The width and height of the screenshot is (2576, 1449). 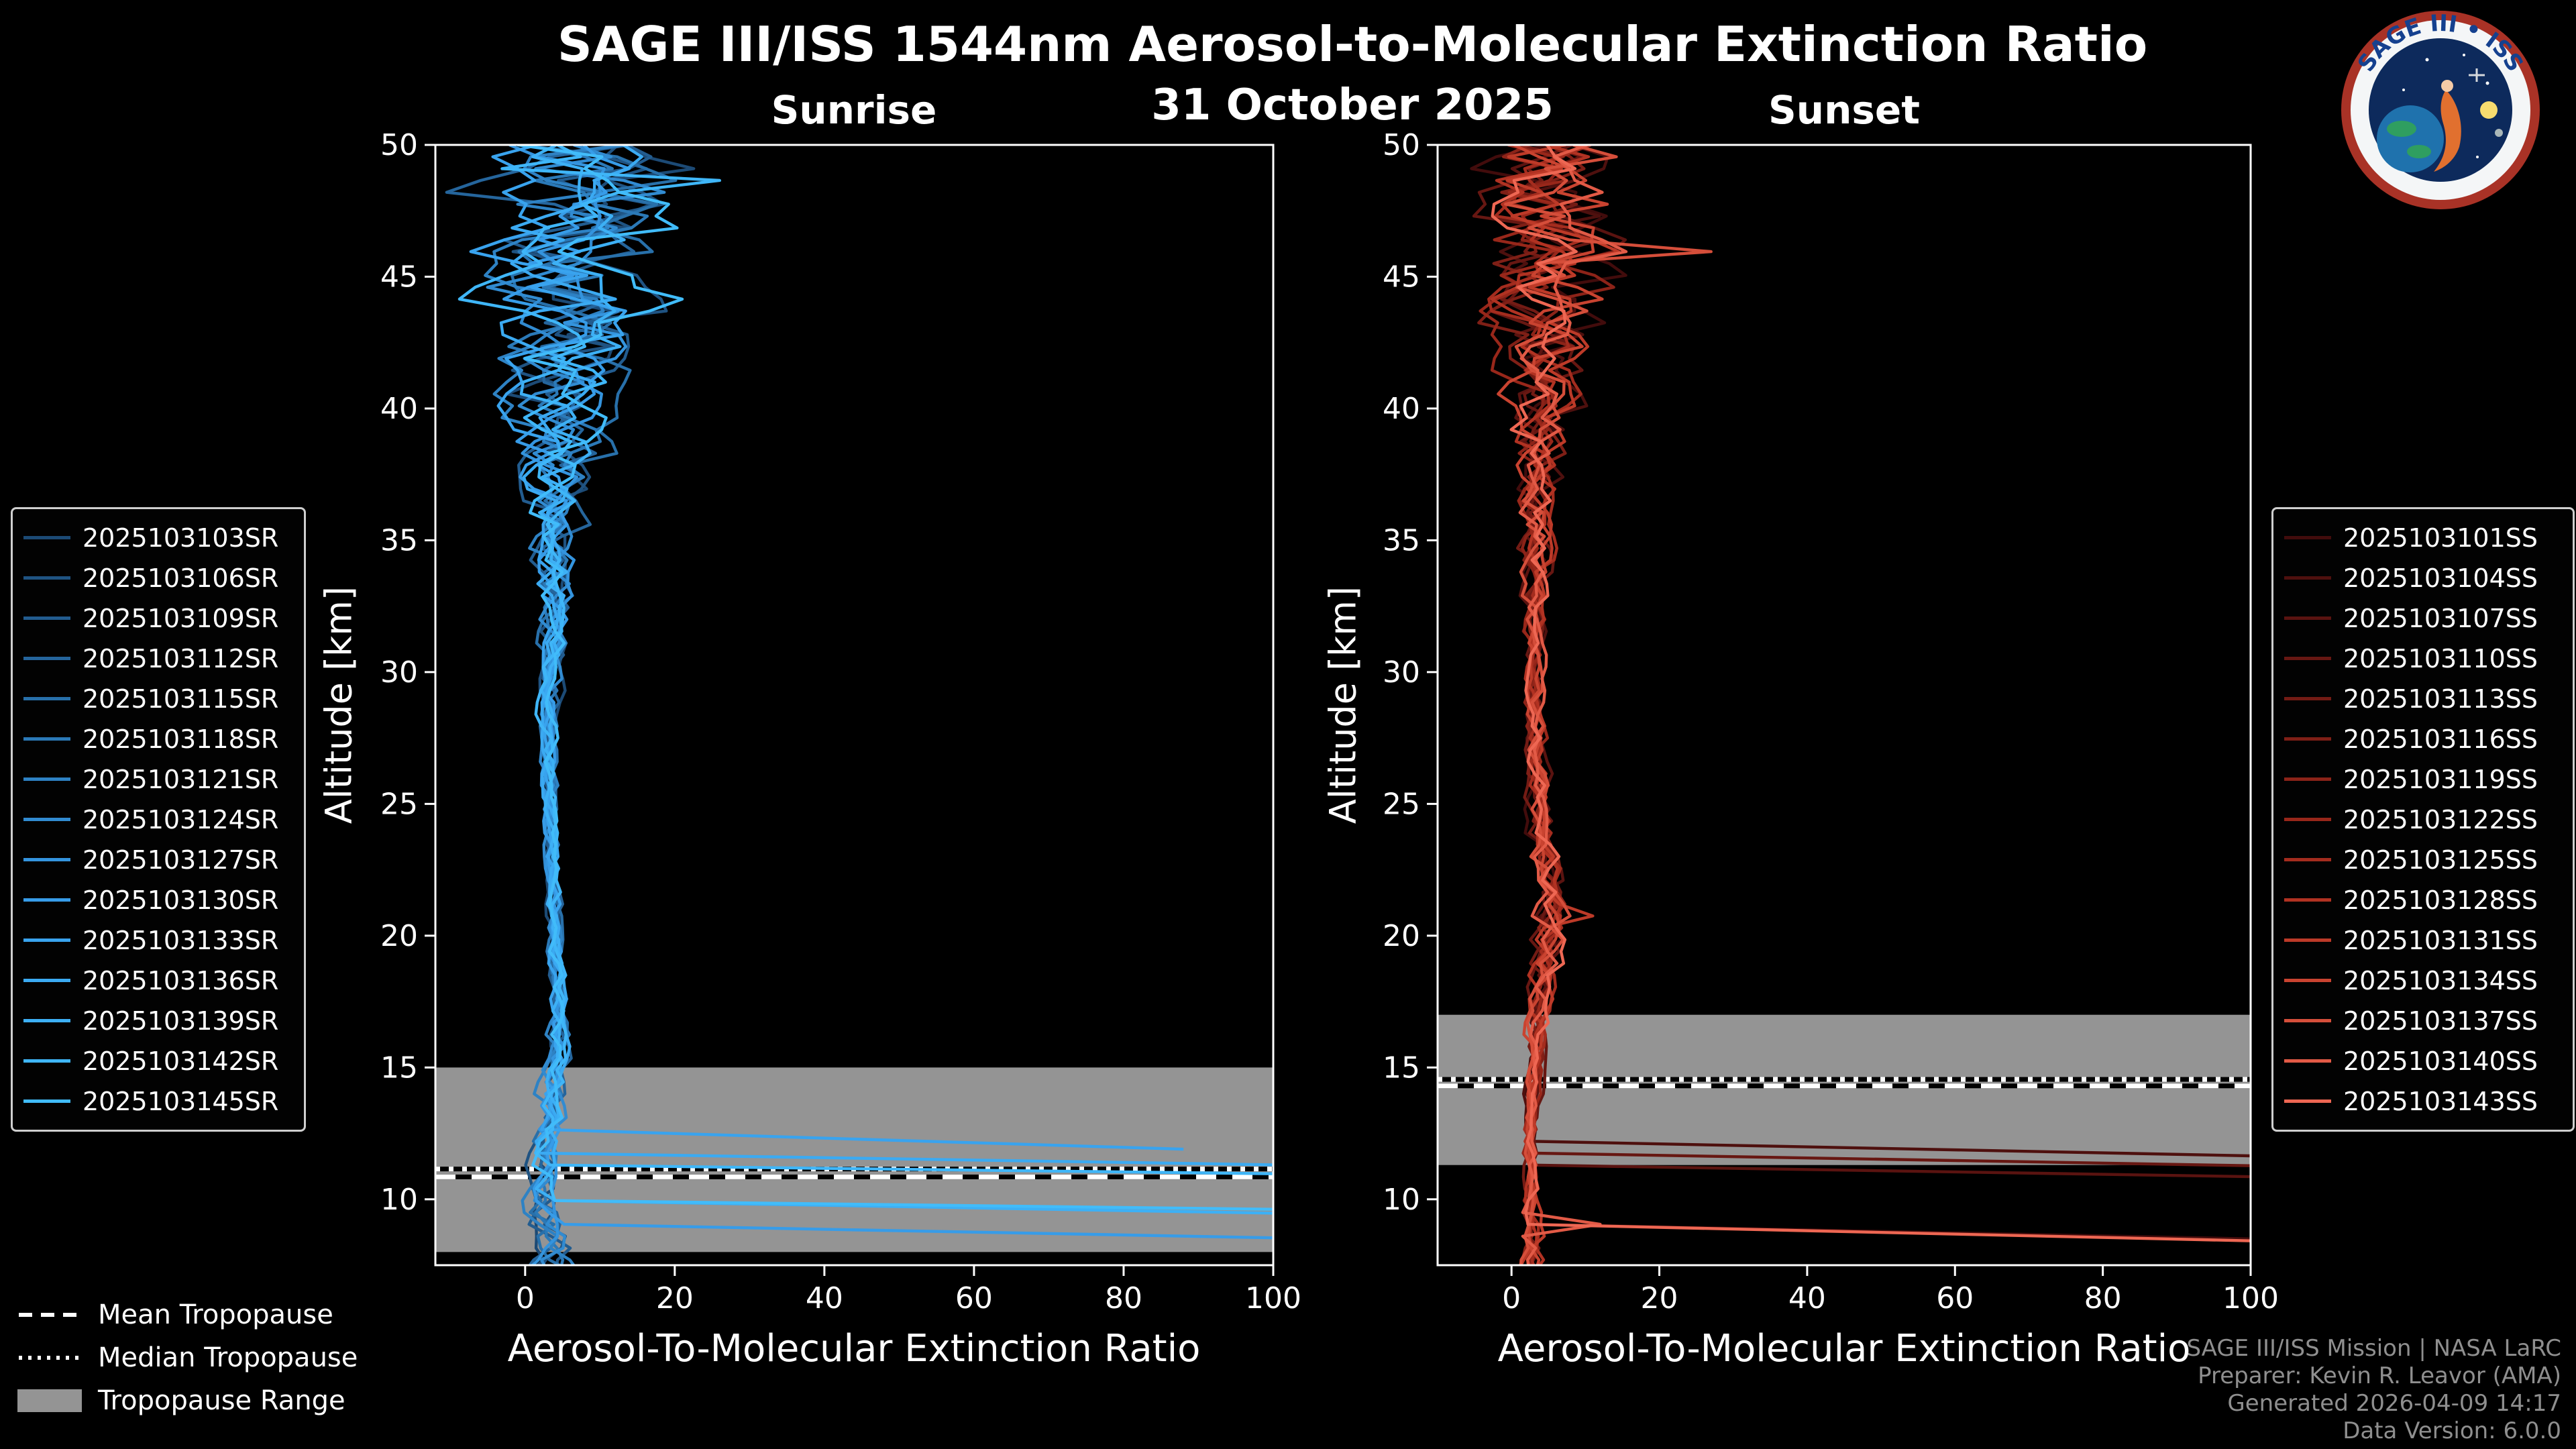 What do you see at coordinates (1955, 1298) in the screenshot?
I see `x-tick-label: 60` at bounding box center [1955, 1298].